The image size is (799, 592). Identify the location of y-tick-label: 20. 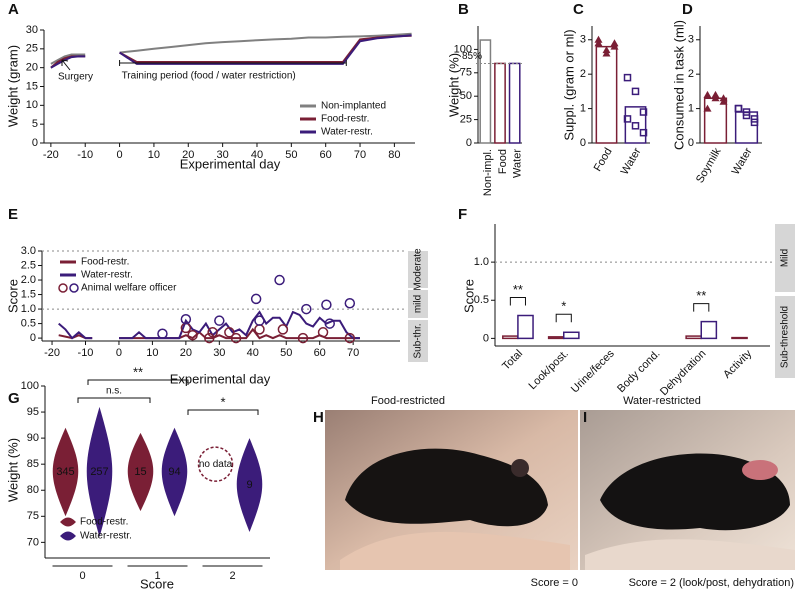
(32, 68).